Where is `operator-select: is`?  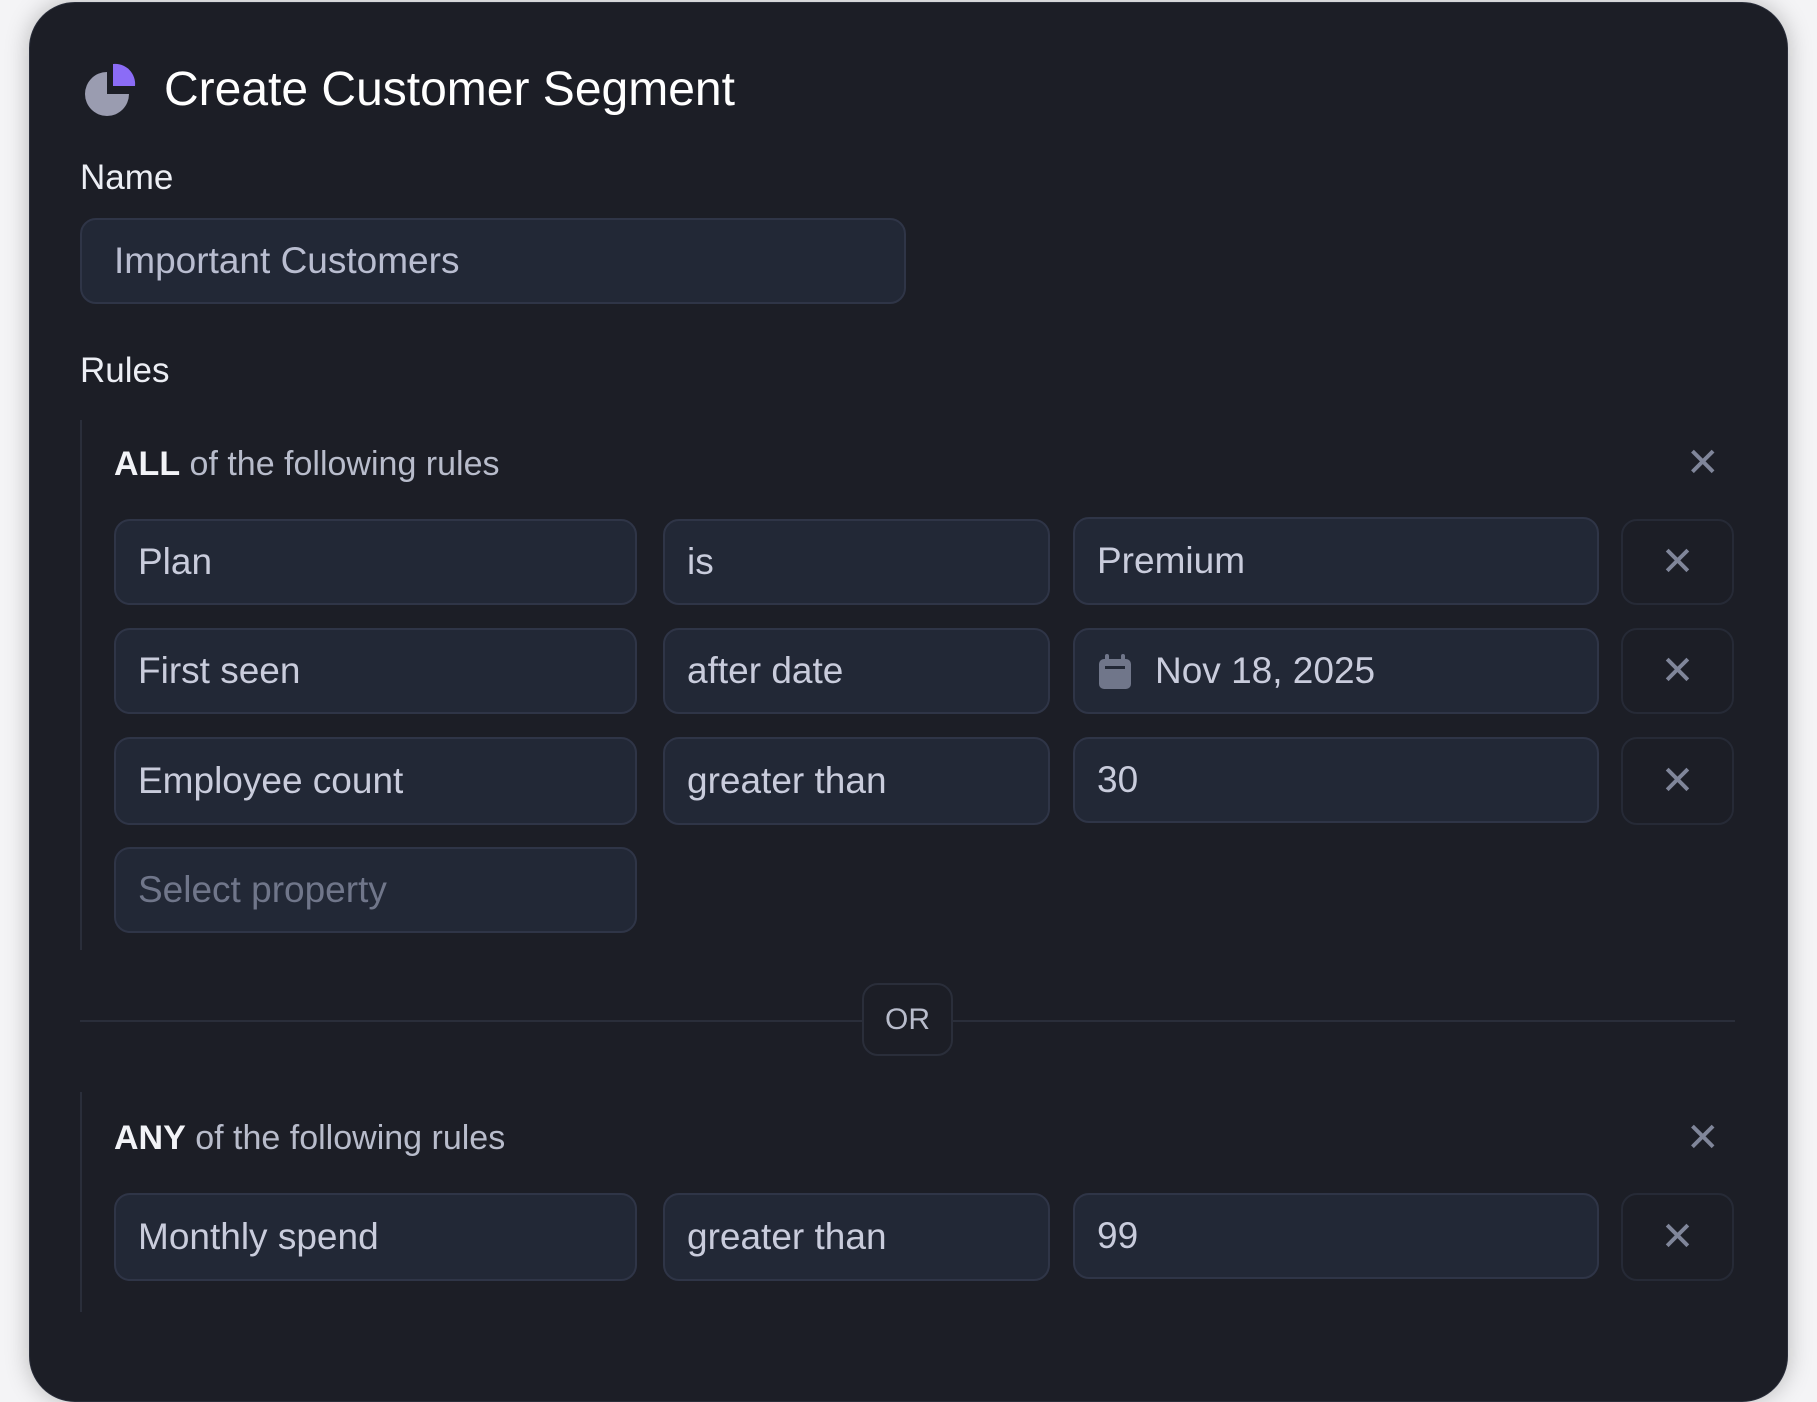 operator-select: is is located at coordinates (856, 562).